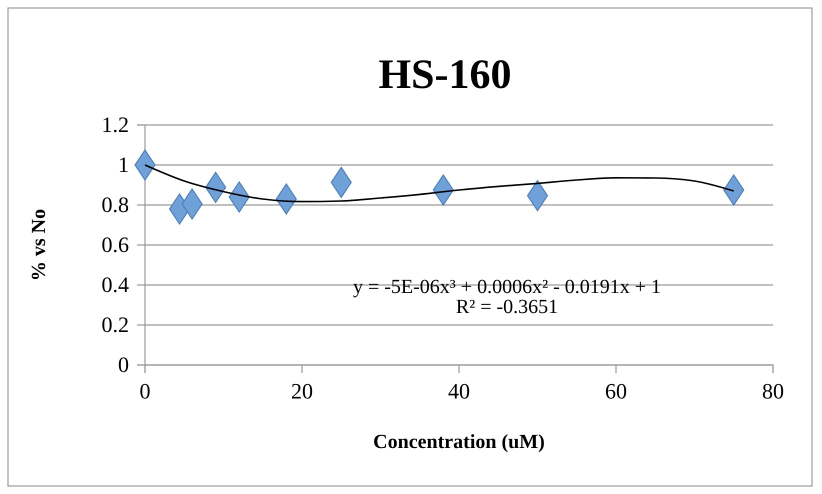 This screenshot has width=822, height=494. Describe the element at coordinates (773, 391) in the screenshot. I see `x-tick-label: 80` at that location.